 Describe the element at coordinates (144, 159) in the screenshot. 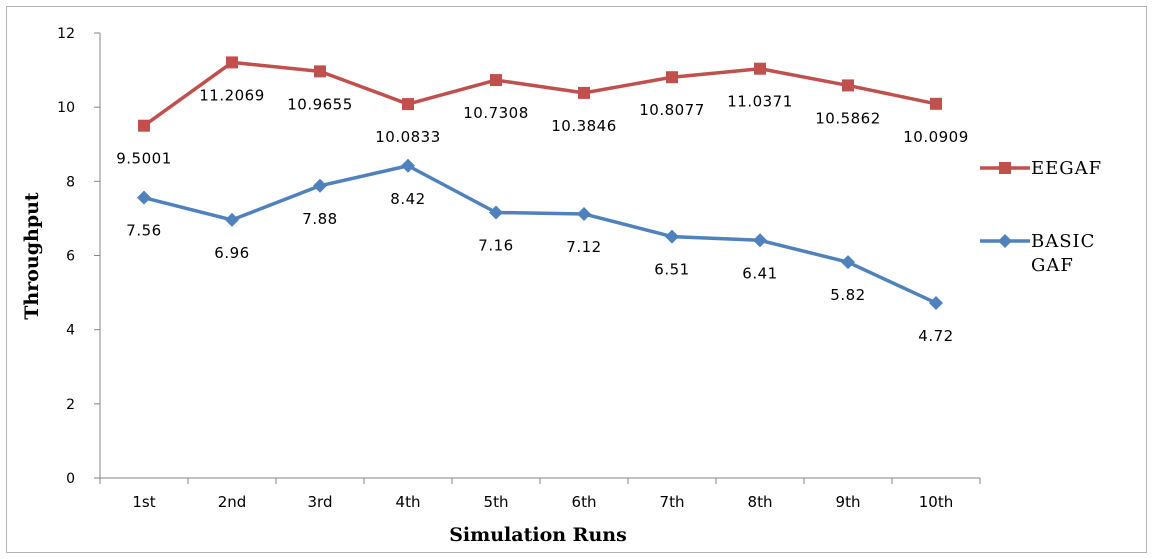

I see `data-label: 9.5001` at that location.